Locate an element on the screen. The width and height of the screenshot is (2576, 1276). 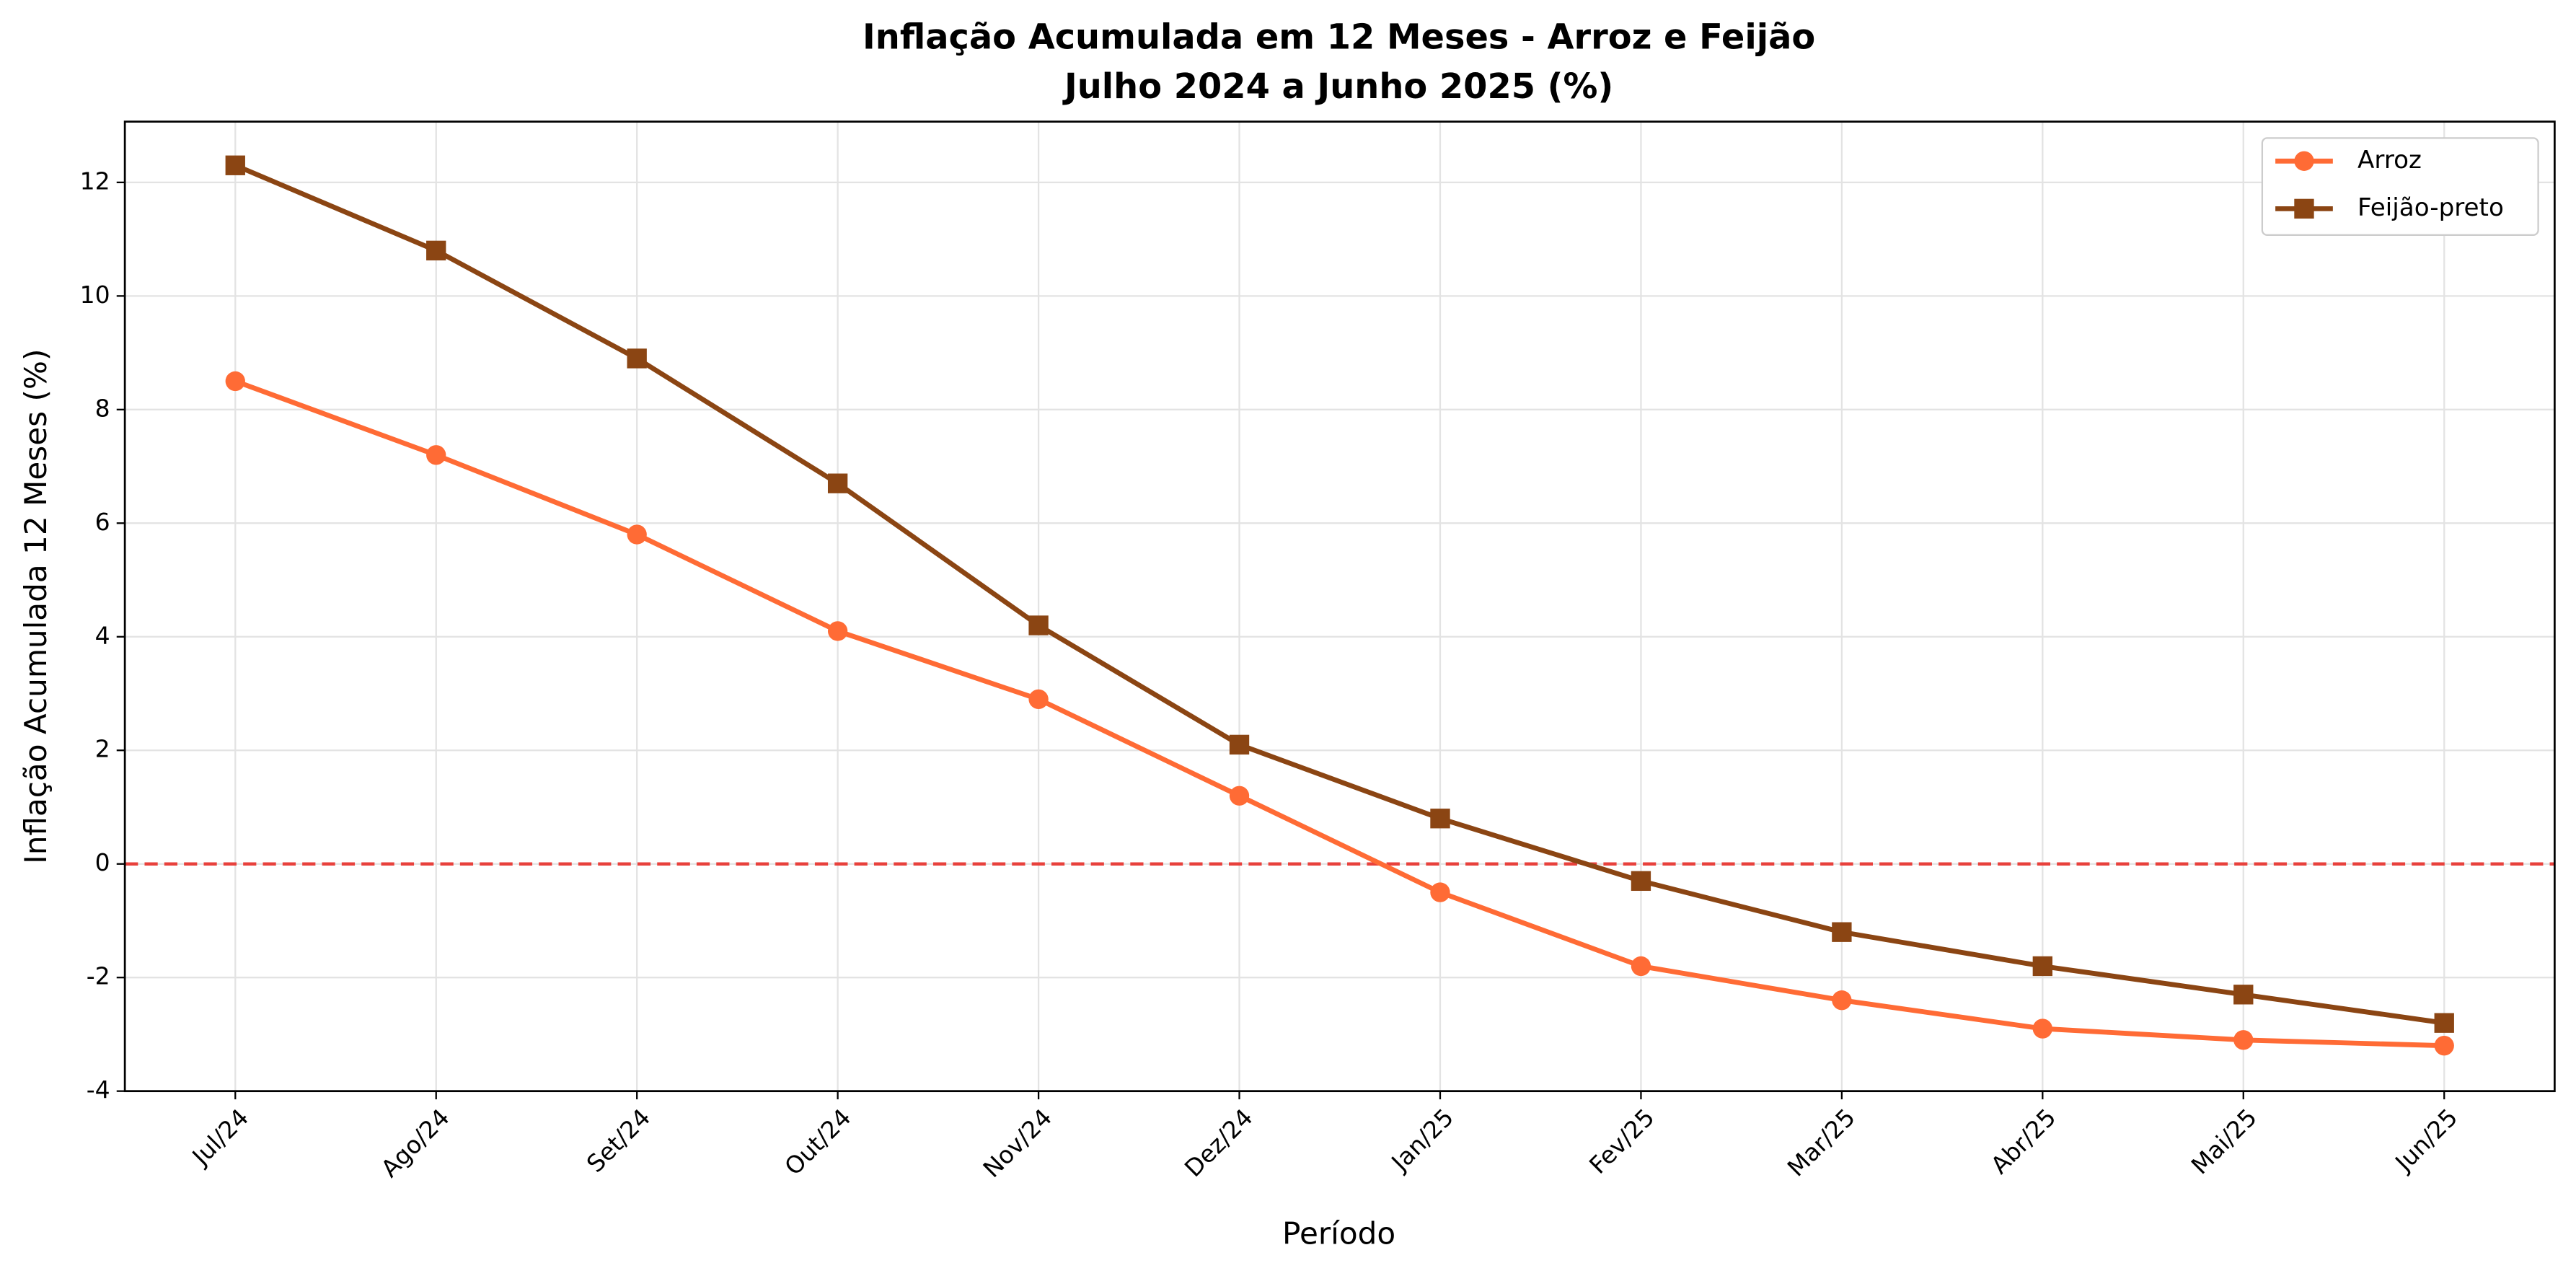
y-tick-label: 10 is located at coordinates (95, 295).